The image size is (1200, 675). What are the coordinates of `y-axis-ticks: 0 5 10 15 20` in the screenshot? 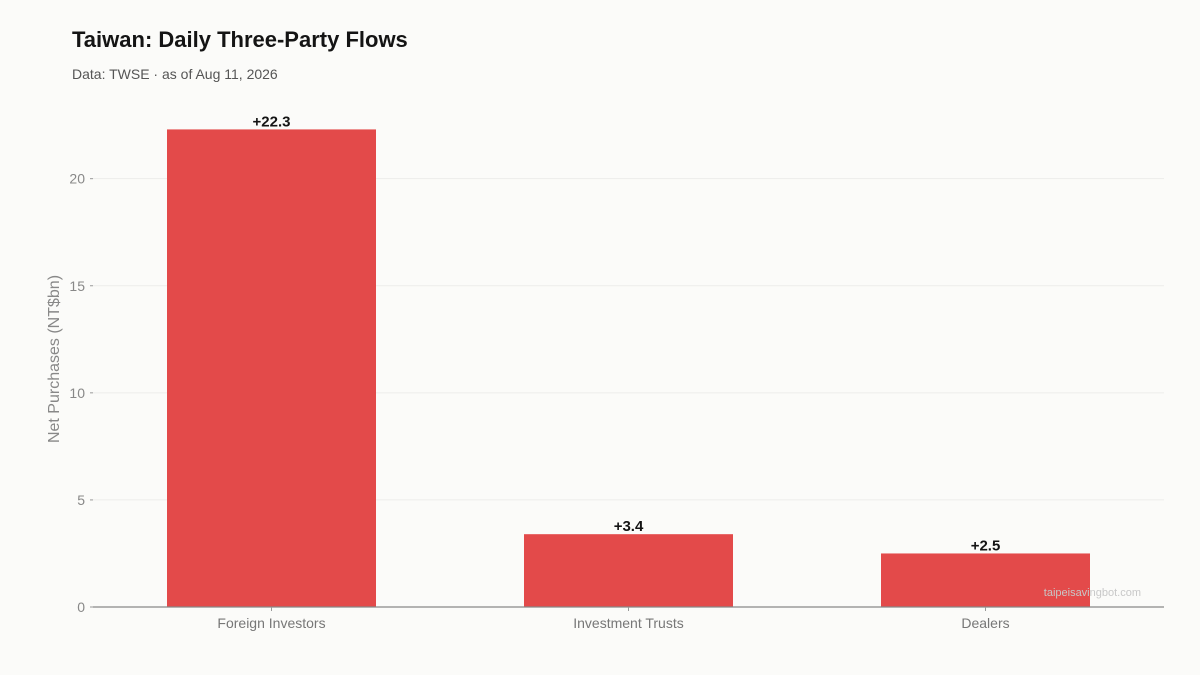 It's located at (81, 393).